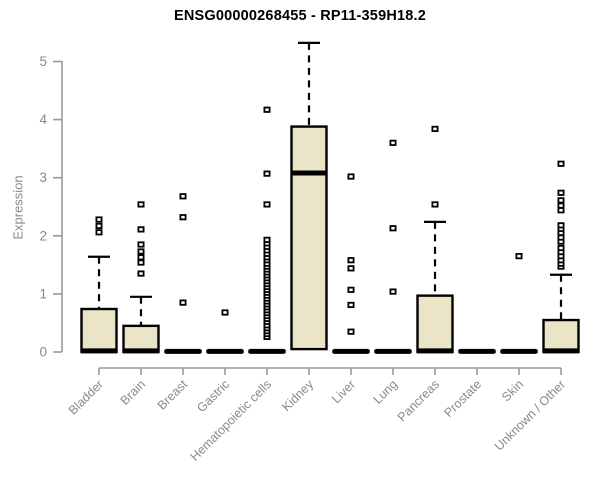 This screenshot has width=600, height=500. I want to click on x-tick-label-liver: Liver, so click(343, 391).